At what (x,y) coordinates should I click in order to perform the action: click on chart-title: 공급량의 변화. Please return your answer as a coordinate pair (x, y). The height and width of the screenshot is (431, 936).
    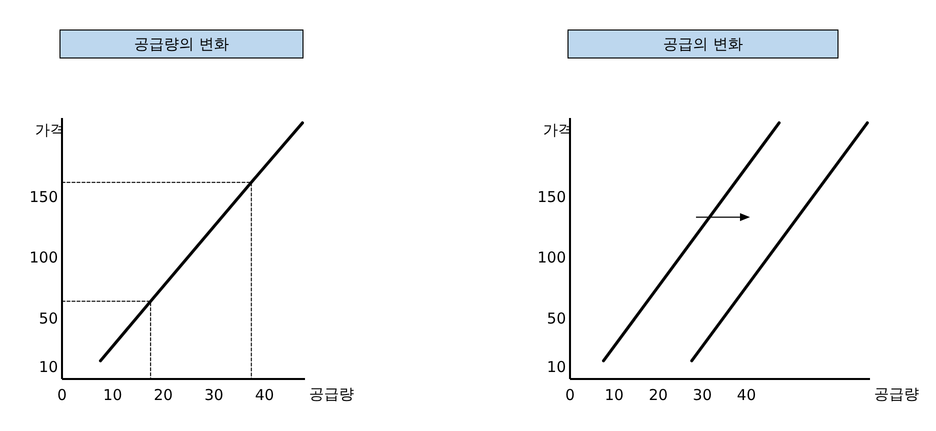
    Looking at the image, I should click on (181, 44).